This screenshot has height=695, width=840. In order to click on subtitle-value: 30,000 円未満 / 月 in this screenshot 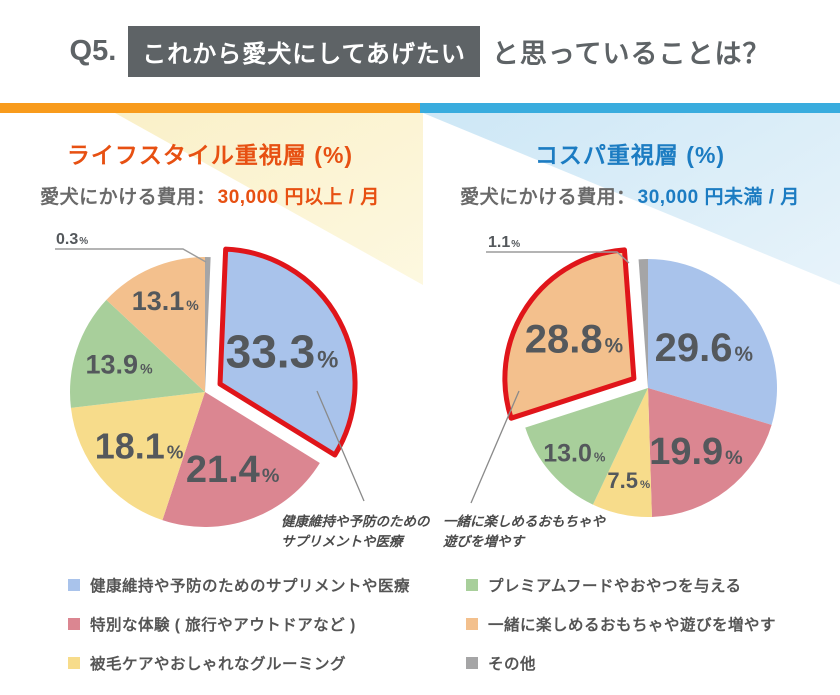, I will do `click(718, 197)`.